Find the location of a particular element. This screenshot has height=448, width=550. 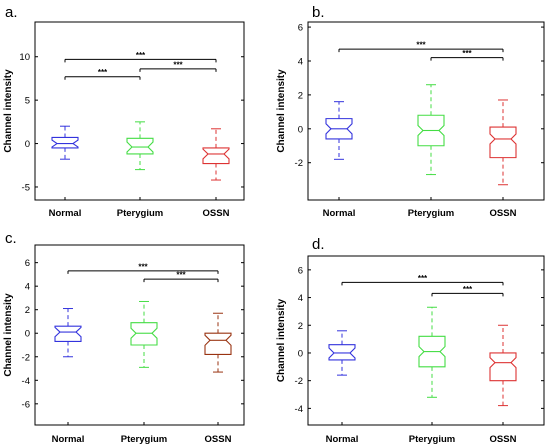

y-tick-label: -6 is located at coordinates (26, 404).